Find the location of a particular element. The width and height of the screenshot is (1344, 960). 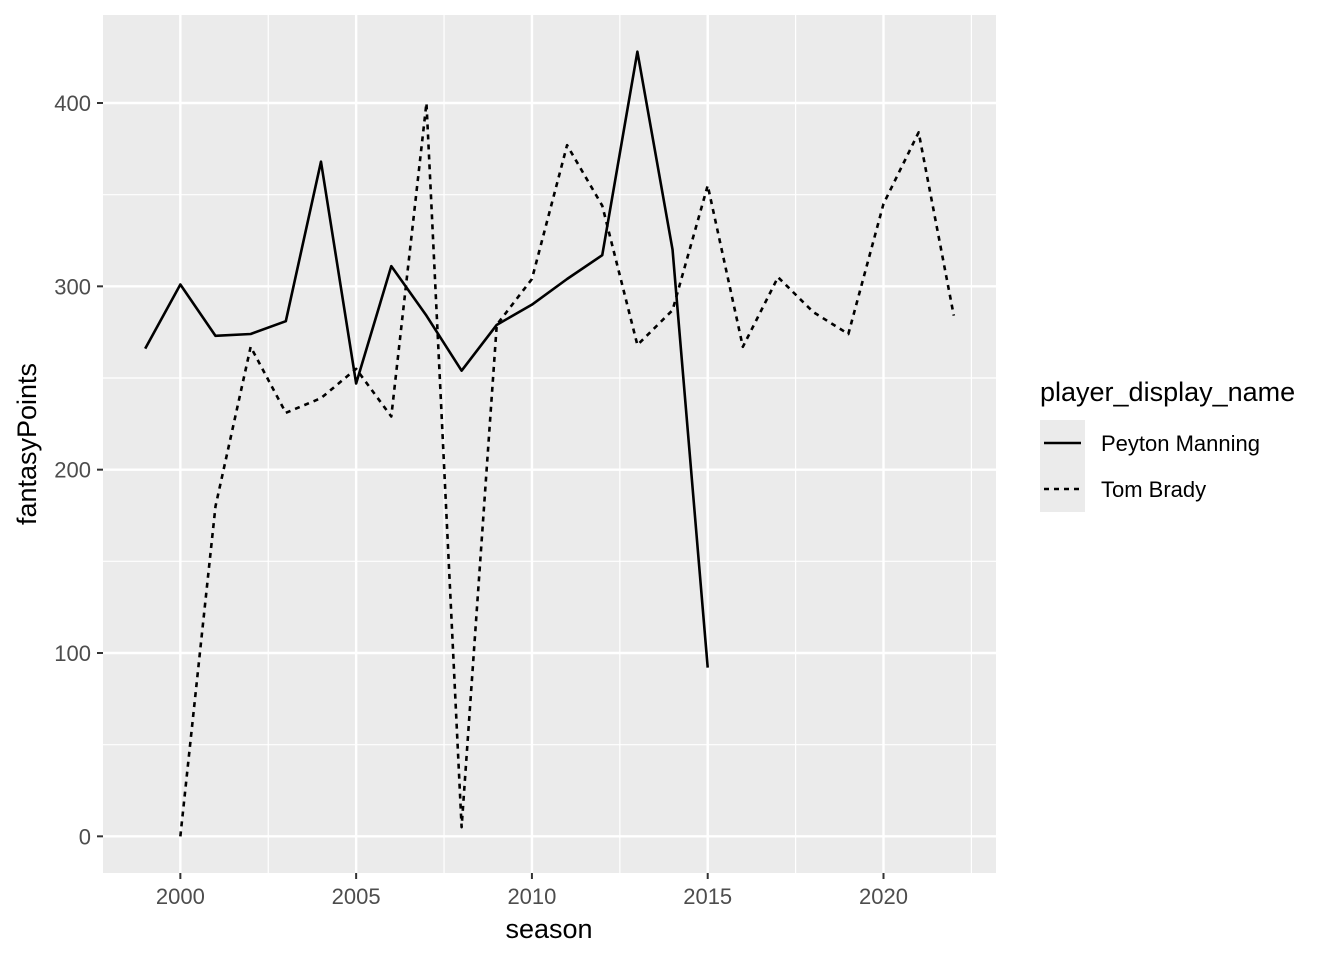

y-axis: 0 100 200 300 400 is located at coordinates (78, 470).